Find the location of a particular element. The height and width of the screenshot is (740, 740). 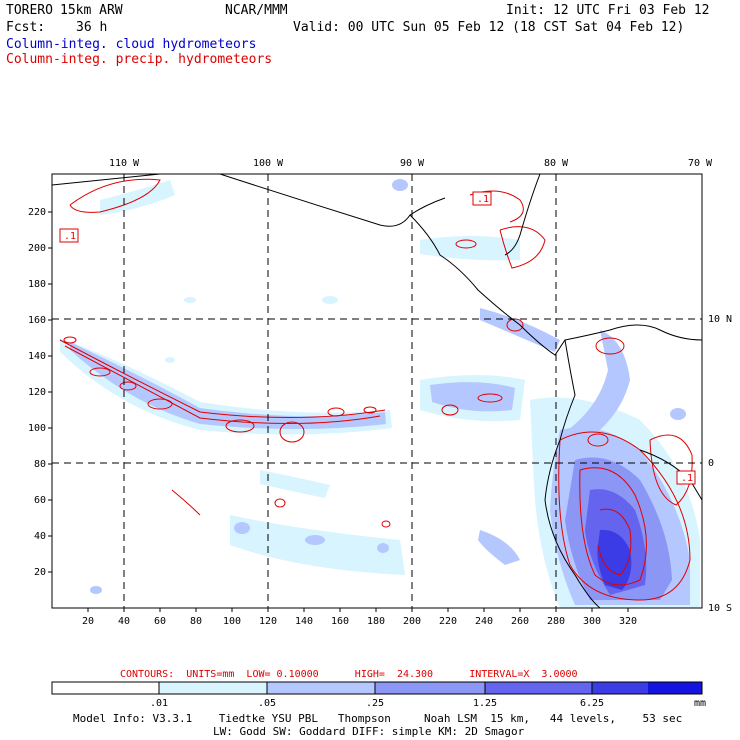

colorbar-label: 1.25 is located at coordinates (485, 703).